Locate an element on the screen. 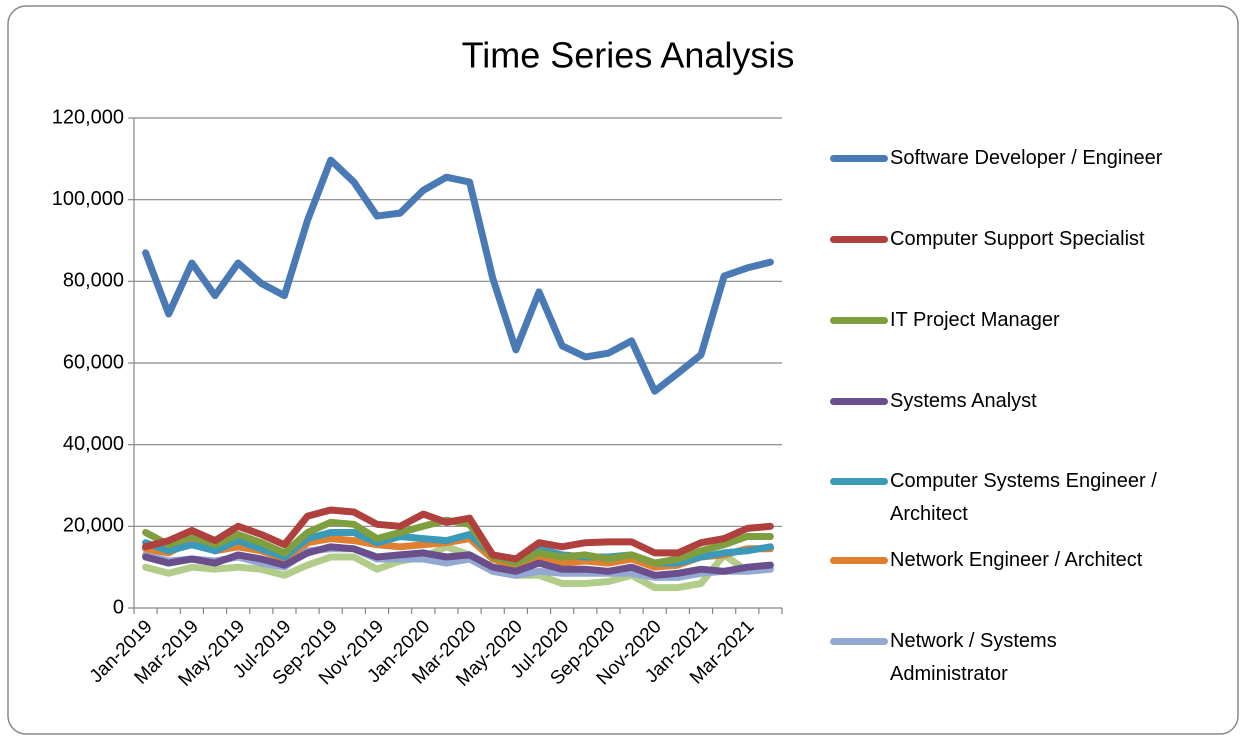 This screenshot has height=740, width=1244. legend-entry: Network Engineer / Architect is located at coordinates (1002, 560).